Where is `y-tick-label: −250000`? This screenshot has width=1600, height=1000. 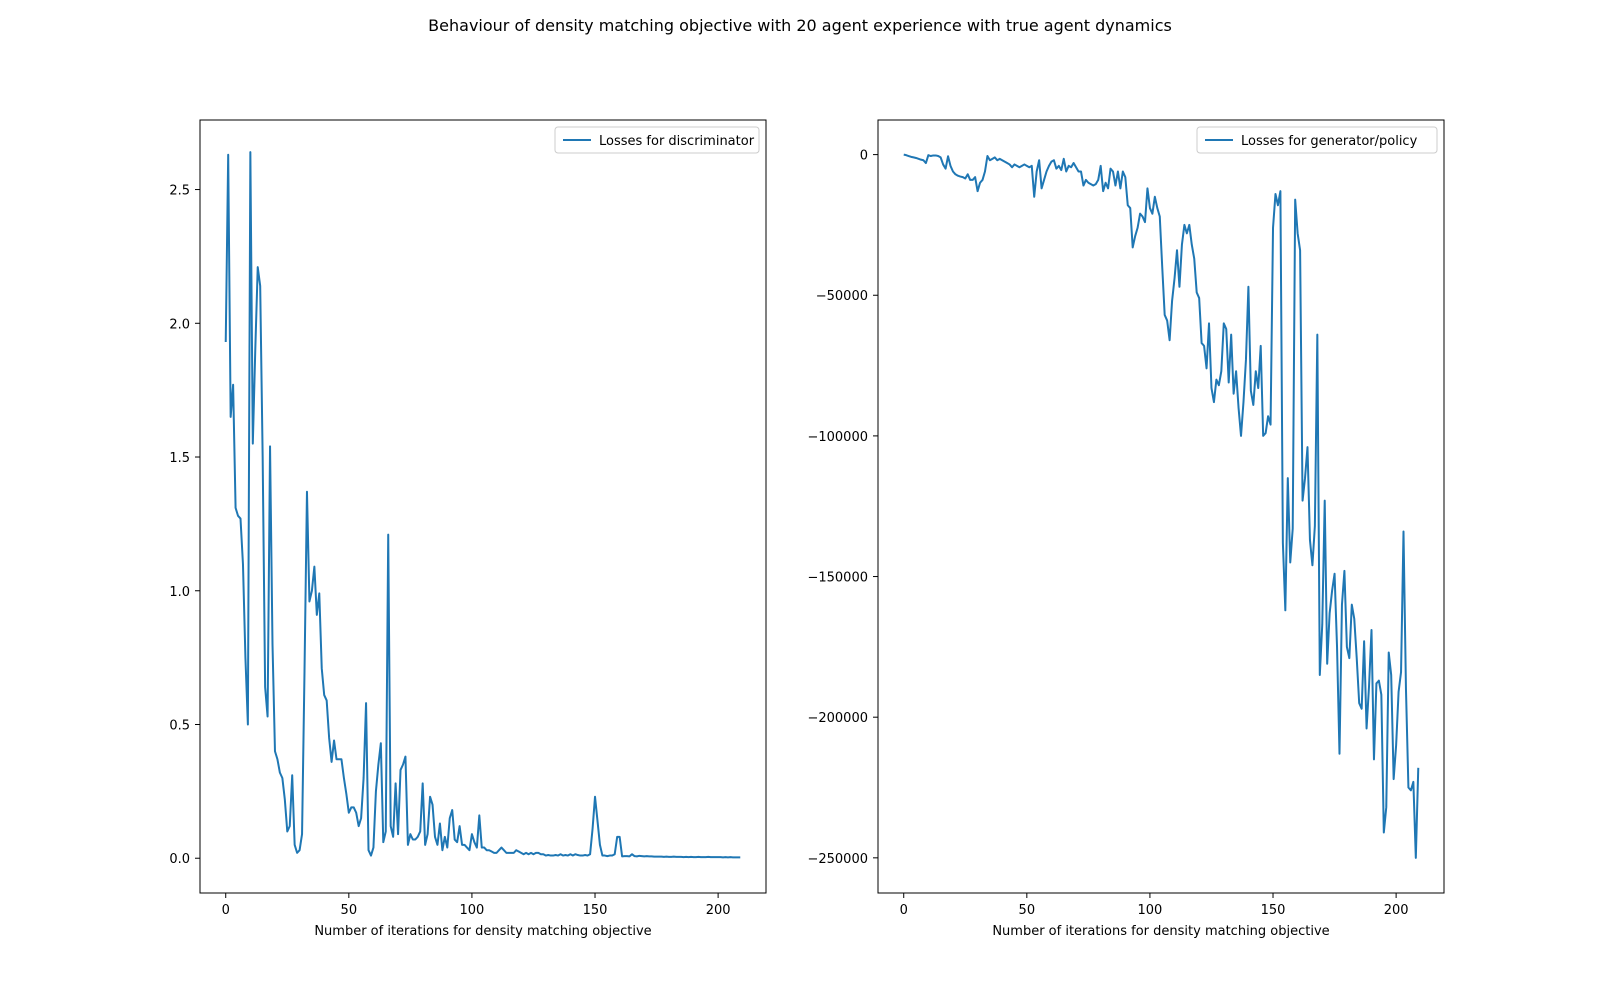
y-tick-label: −250000 is located at coordinates (837, 859).